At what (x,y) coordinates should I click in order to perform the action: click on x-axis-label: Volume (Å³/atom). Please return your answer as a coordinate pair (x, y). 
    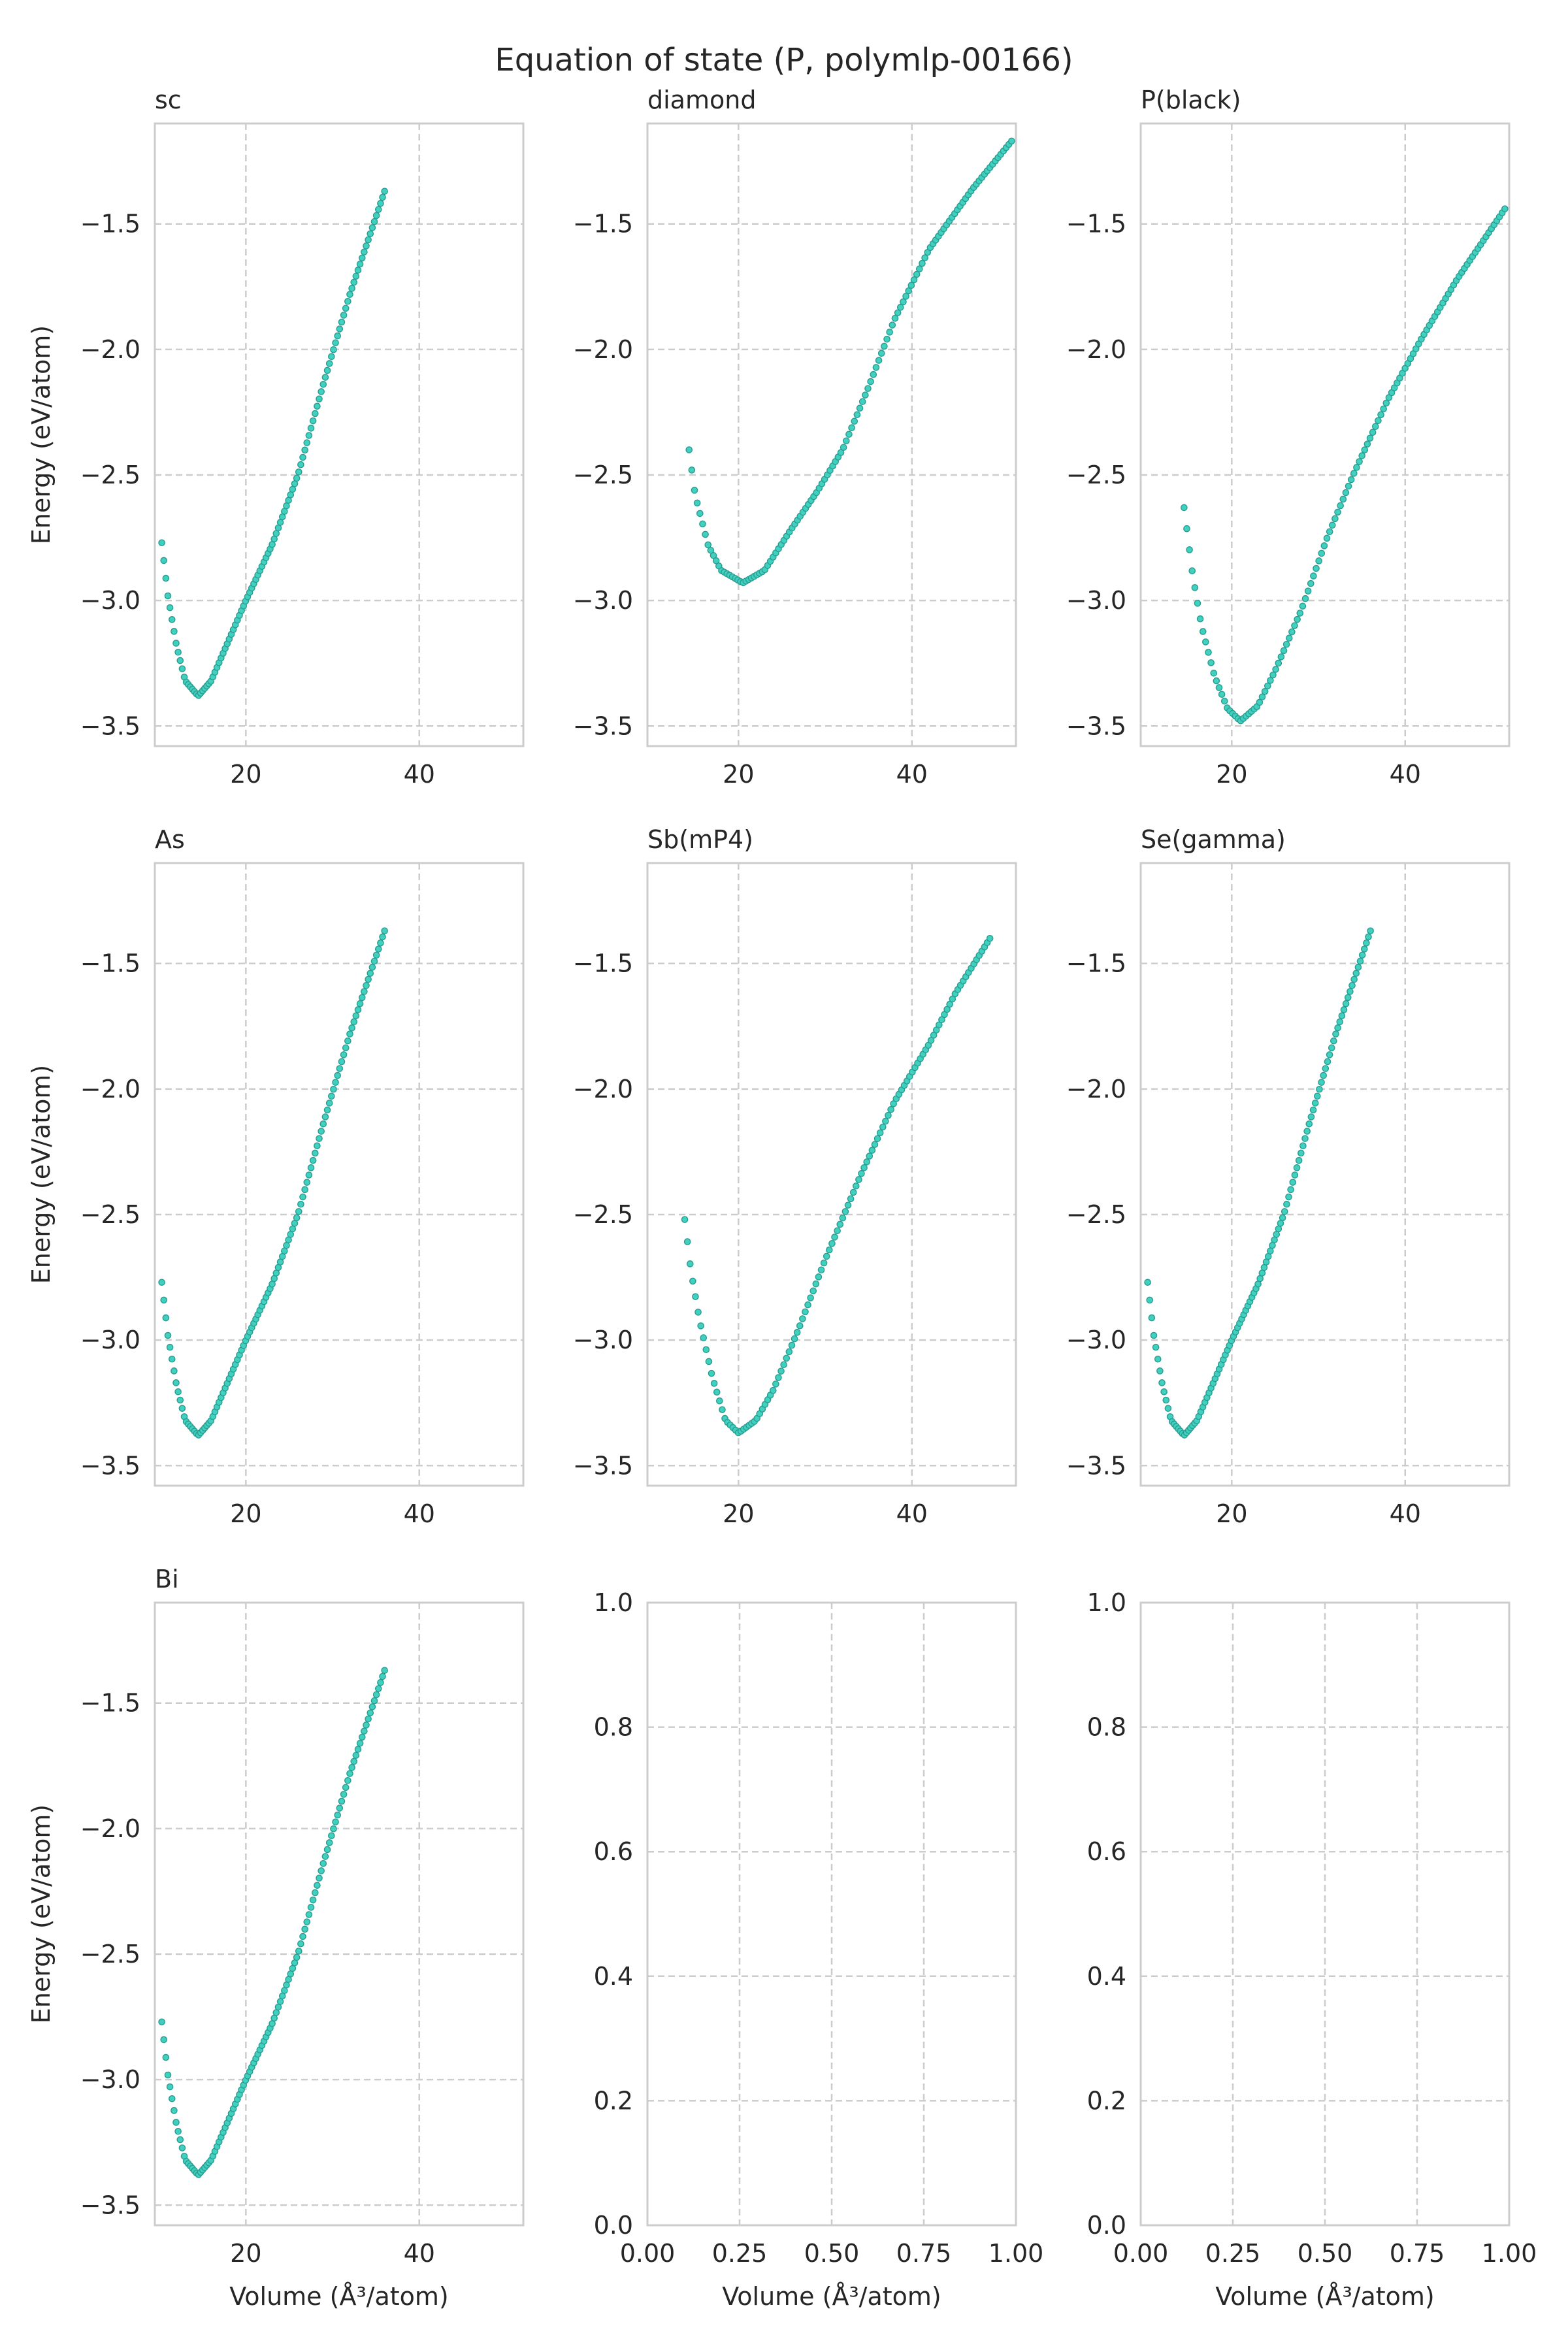
    Looking at the image, I should click on (1325, 2296).